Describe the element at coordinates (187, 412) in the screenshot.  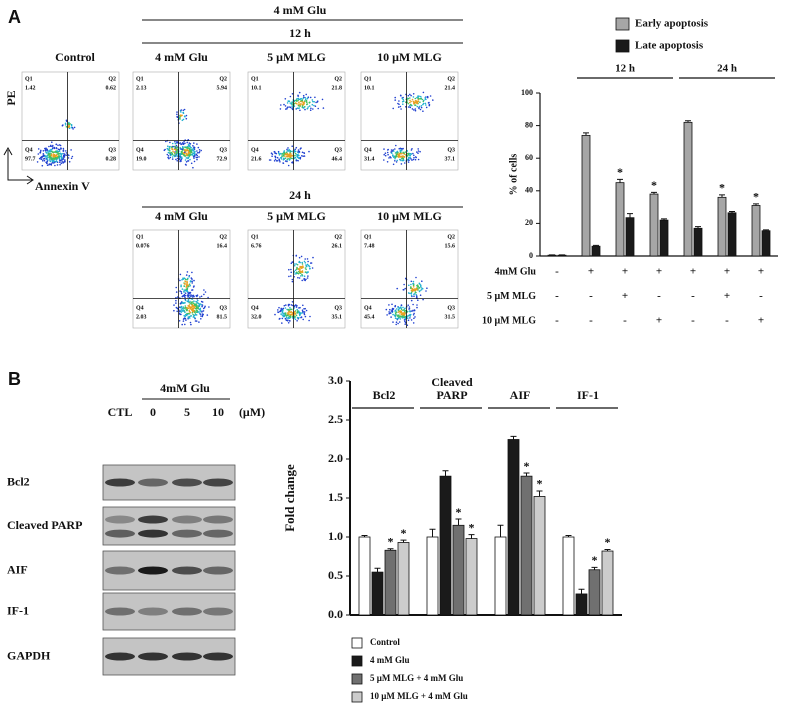
I see `lane-label: 5` at that location.